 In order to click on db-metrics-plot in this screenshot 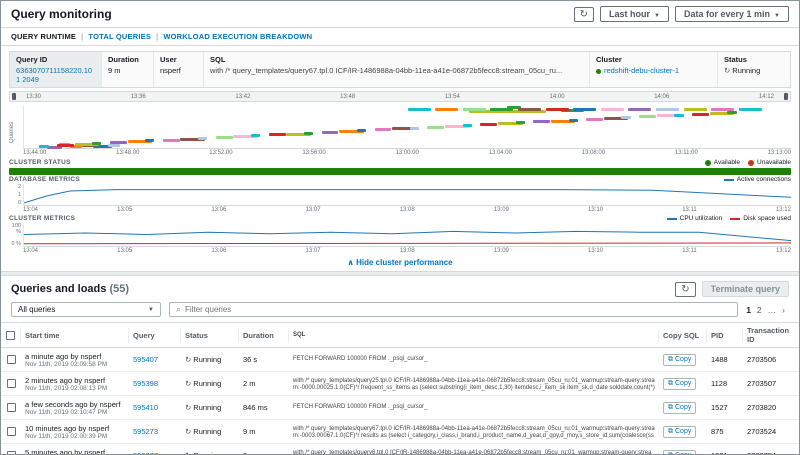, I will do `click(407, 195)`.